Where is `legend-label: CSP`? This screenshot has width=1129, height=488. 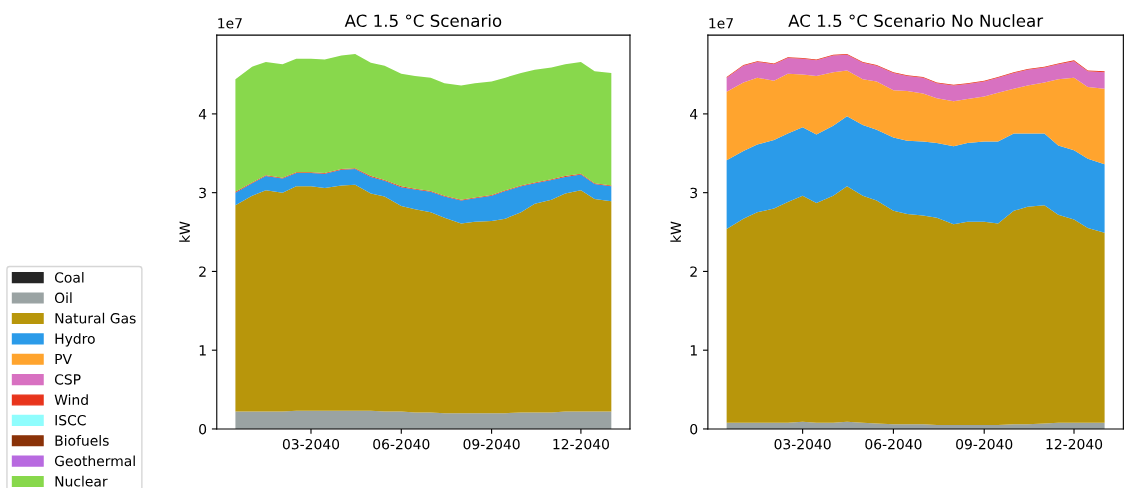 legend-label: CSP is located at coordinates (67, 379).